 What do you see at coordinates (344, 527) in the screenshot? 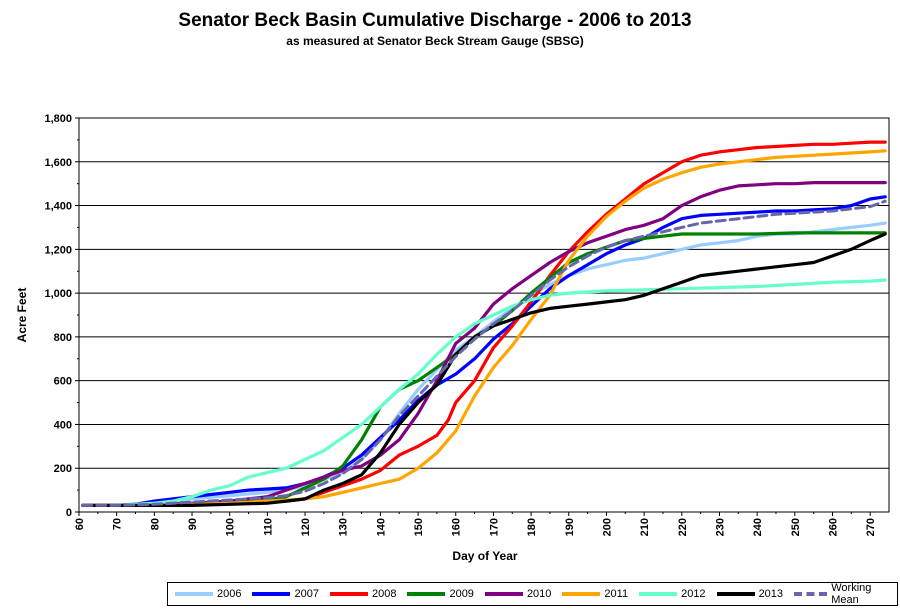
I see `x-tick-label: 130` at bounding box center [344, 527].